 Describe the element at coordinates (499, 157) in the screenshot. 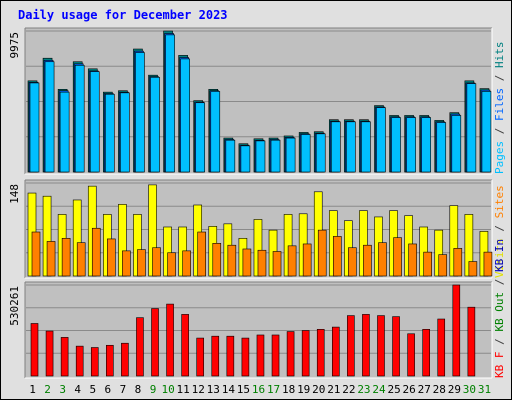

I see `legend-entry: Pages` at that location.